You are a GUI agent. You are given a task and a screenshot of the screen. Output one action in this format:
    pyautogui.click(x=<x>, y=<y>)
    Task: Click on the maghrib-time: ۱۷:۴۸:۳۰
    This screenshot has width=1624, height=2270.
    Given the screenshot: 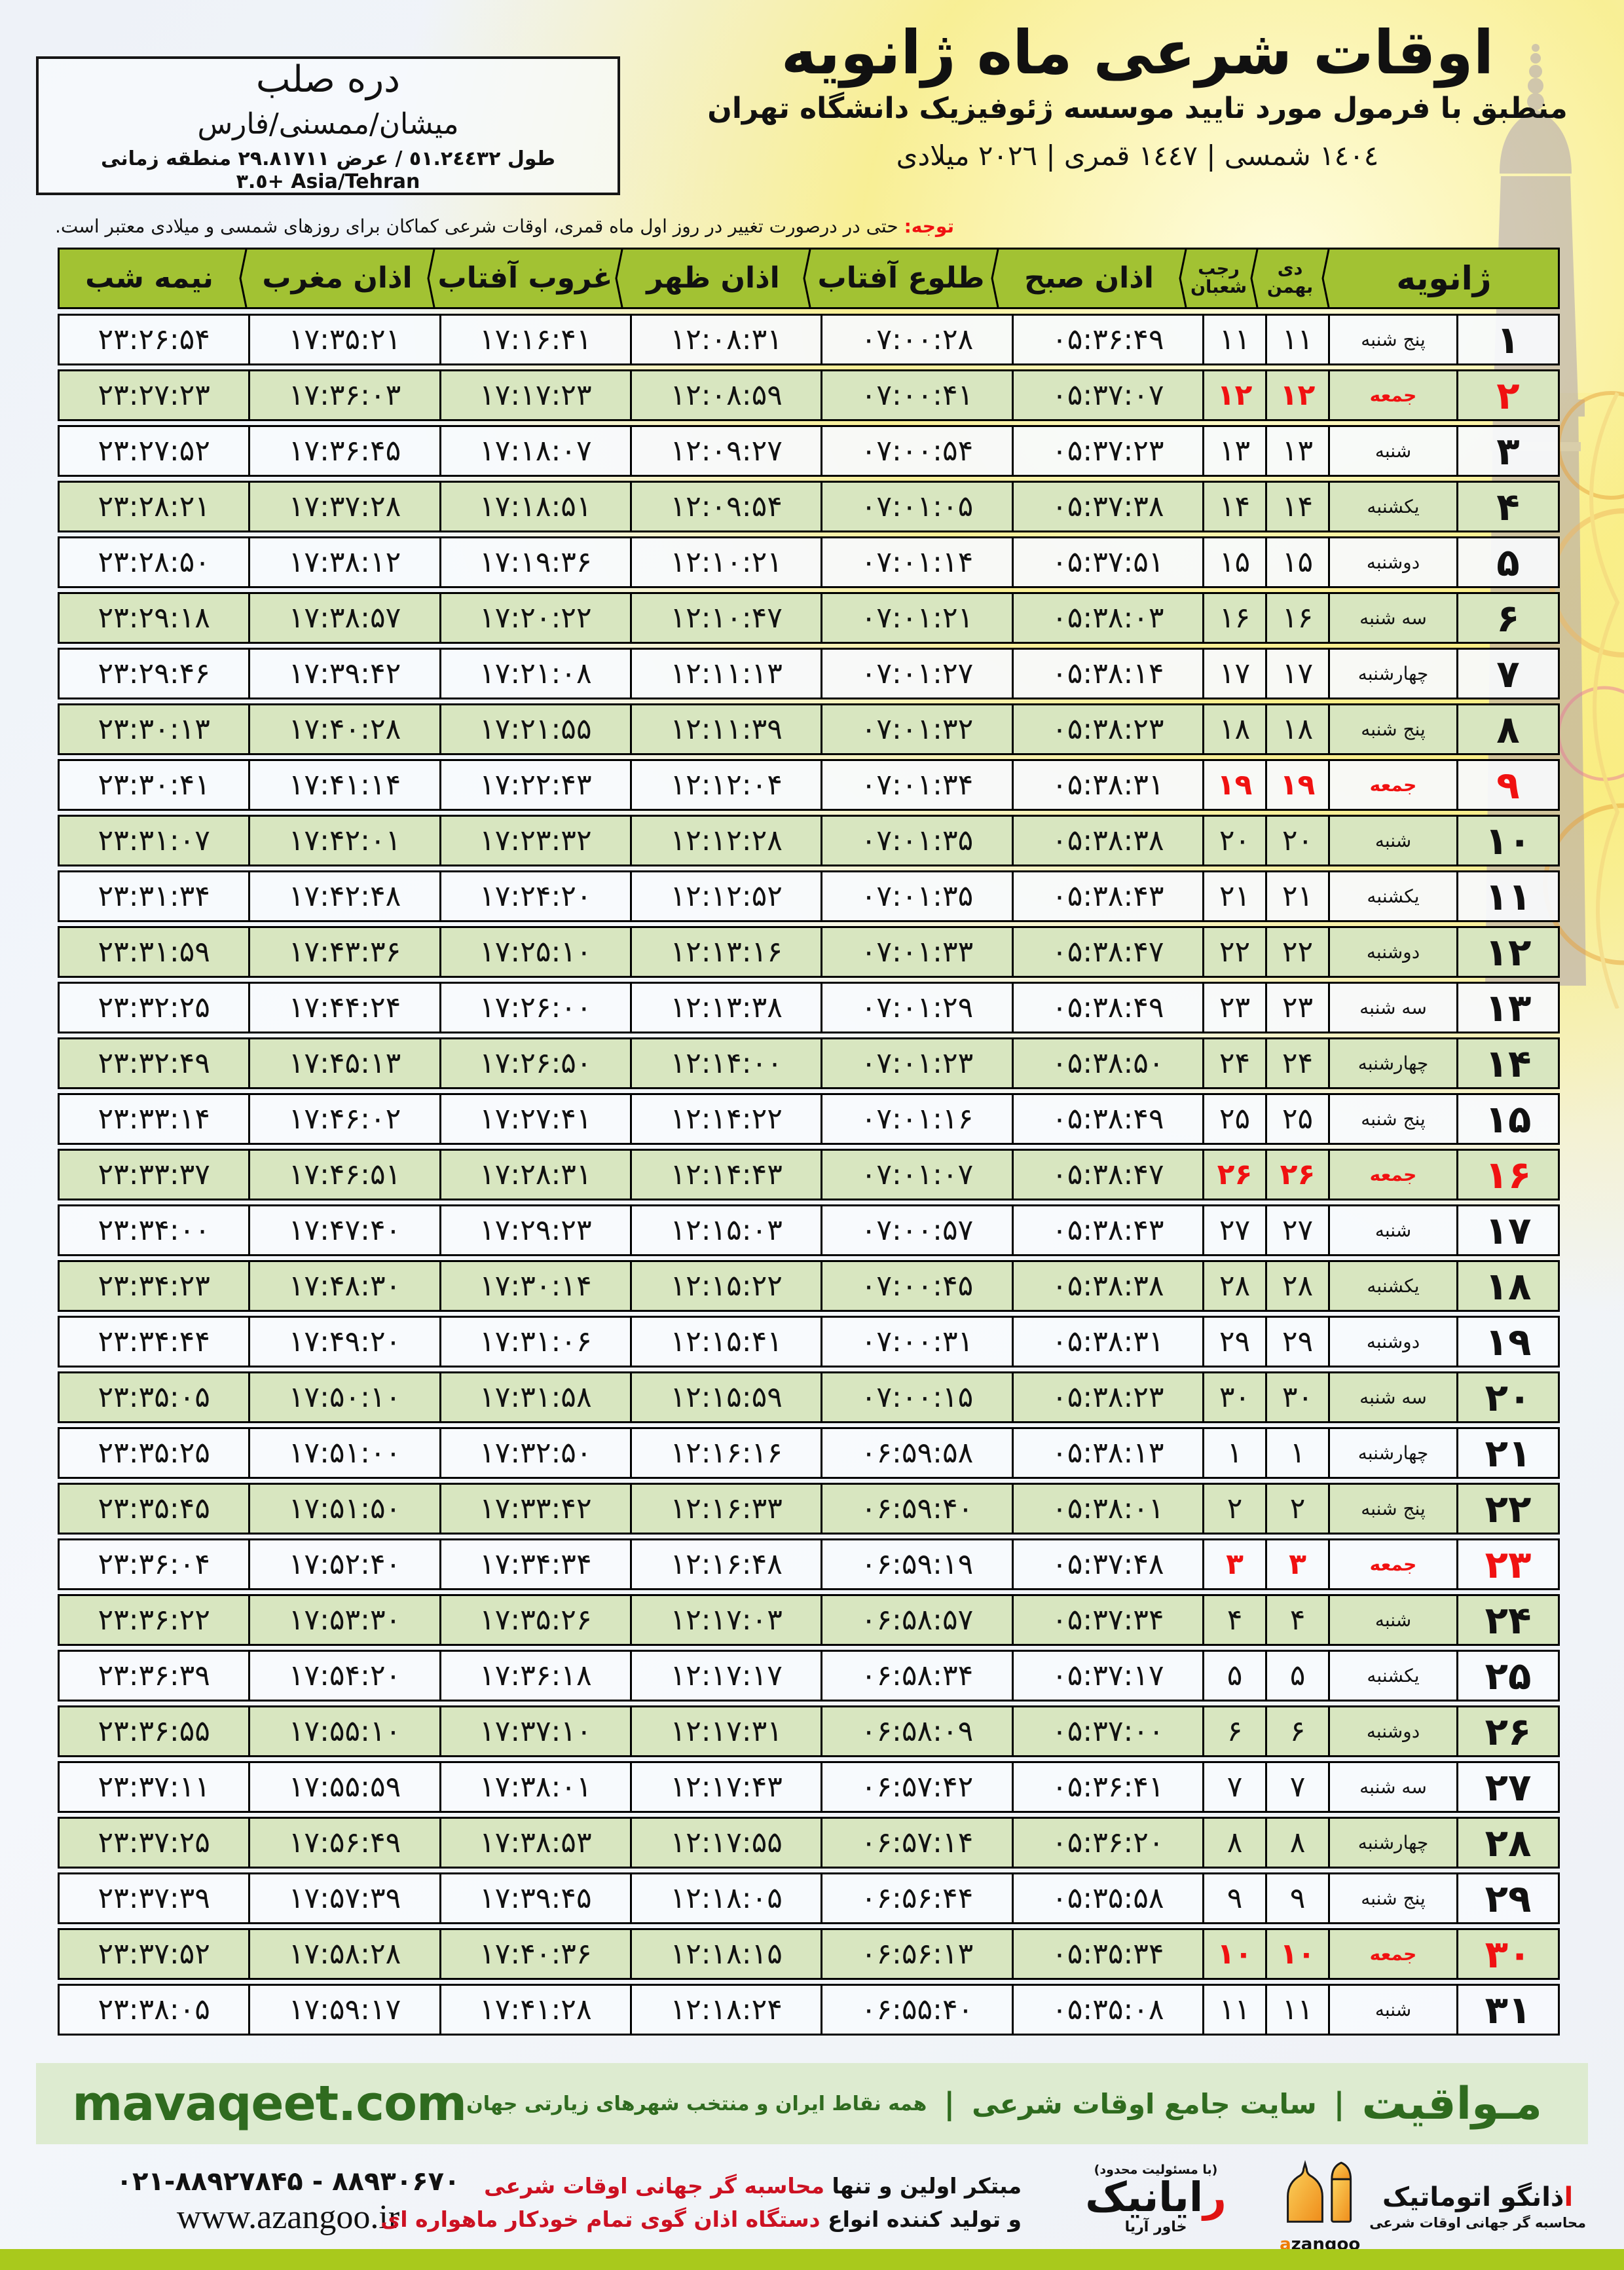 What is the action you would take?
    pyautogui.click(x=345, y=1286)
    